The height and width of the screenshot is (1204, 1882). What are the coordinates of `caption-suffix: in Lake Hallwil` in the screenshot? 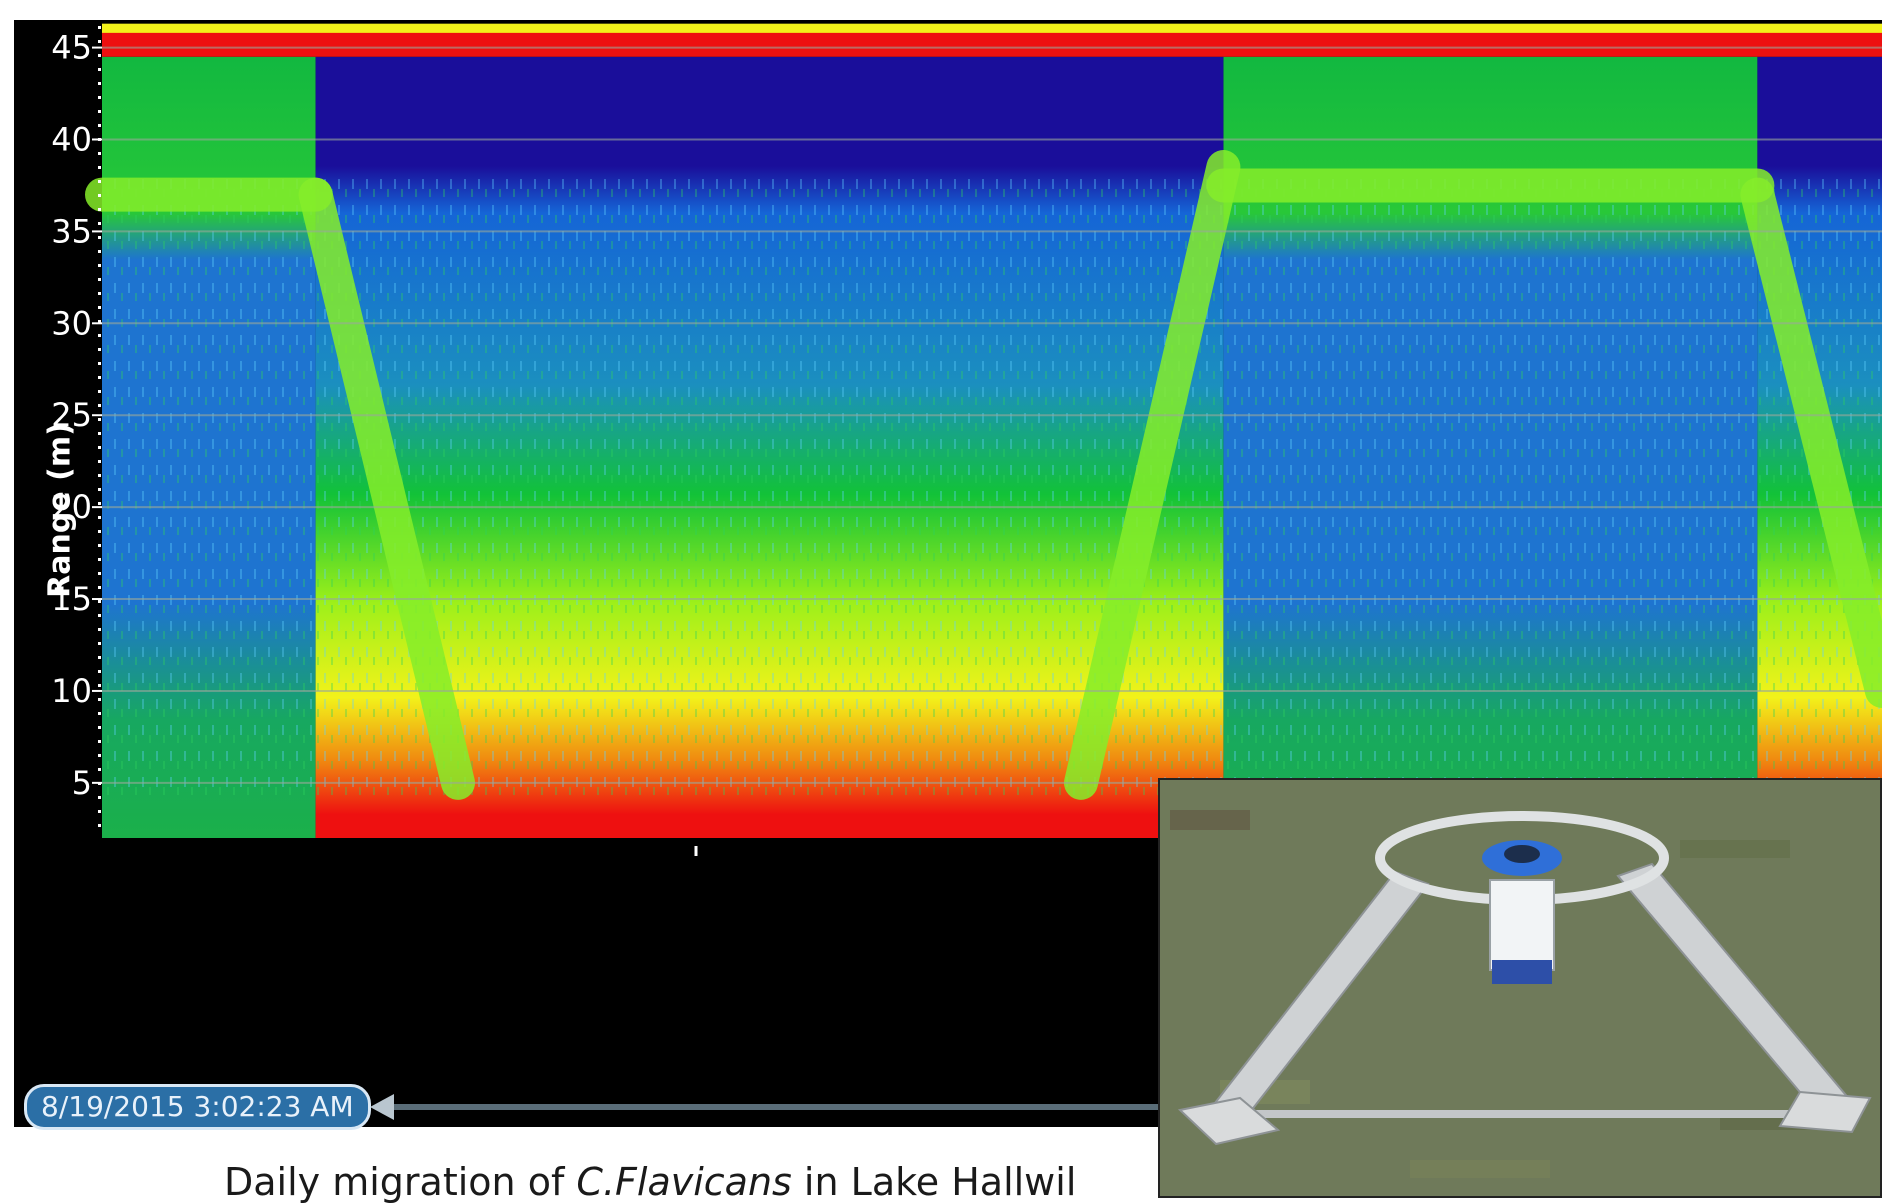 It's located at (934, 1182).